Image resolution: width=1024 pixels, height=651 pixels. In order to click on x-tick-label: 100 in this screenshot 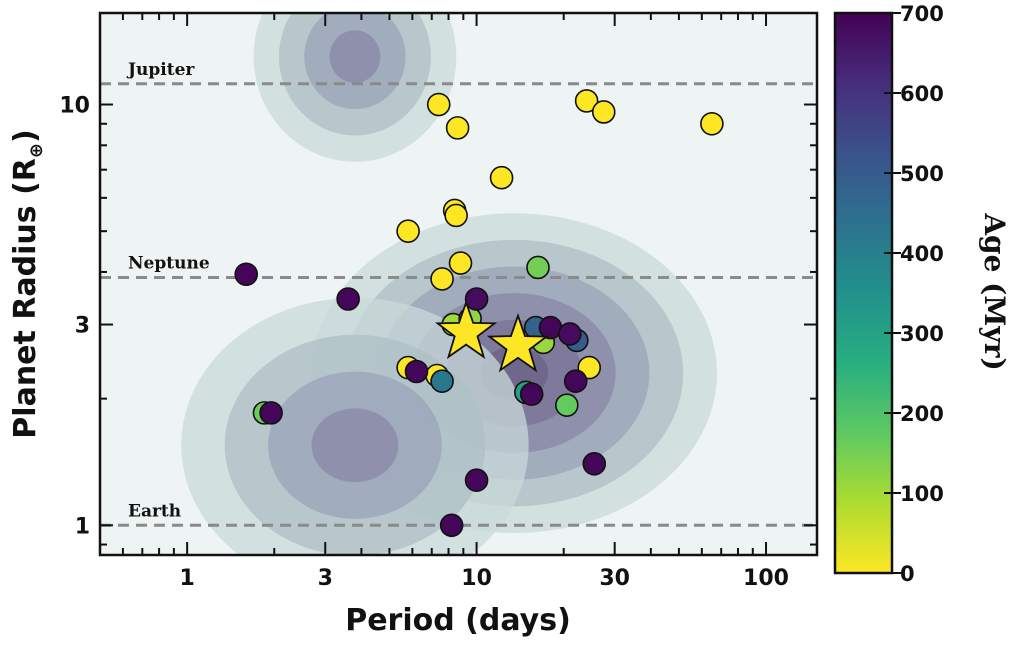, I will do `click(766, 578)`.